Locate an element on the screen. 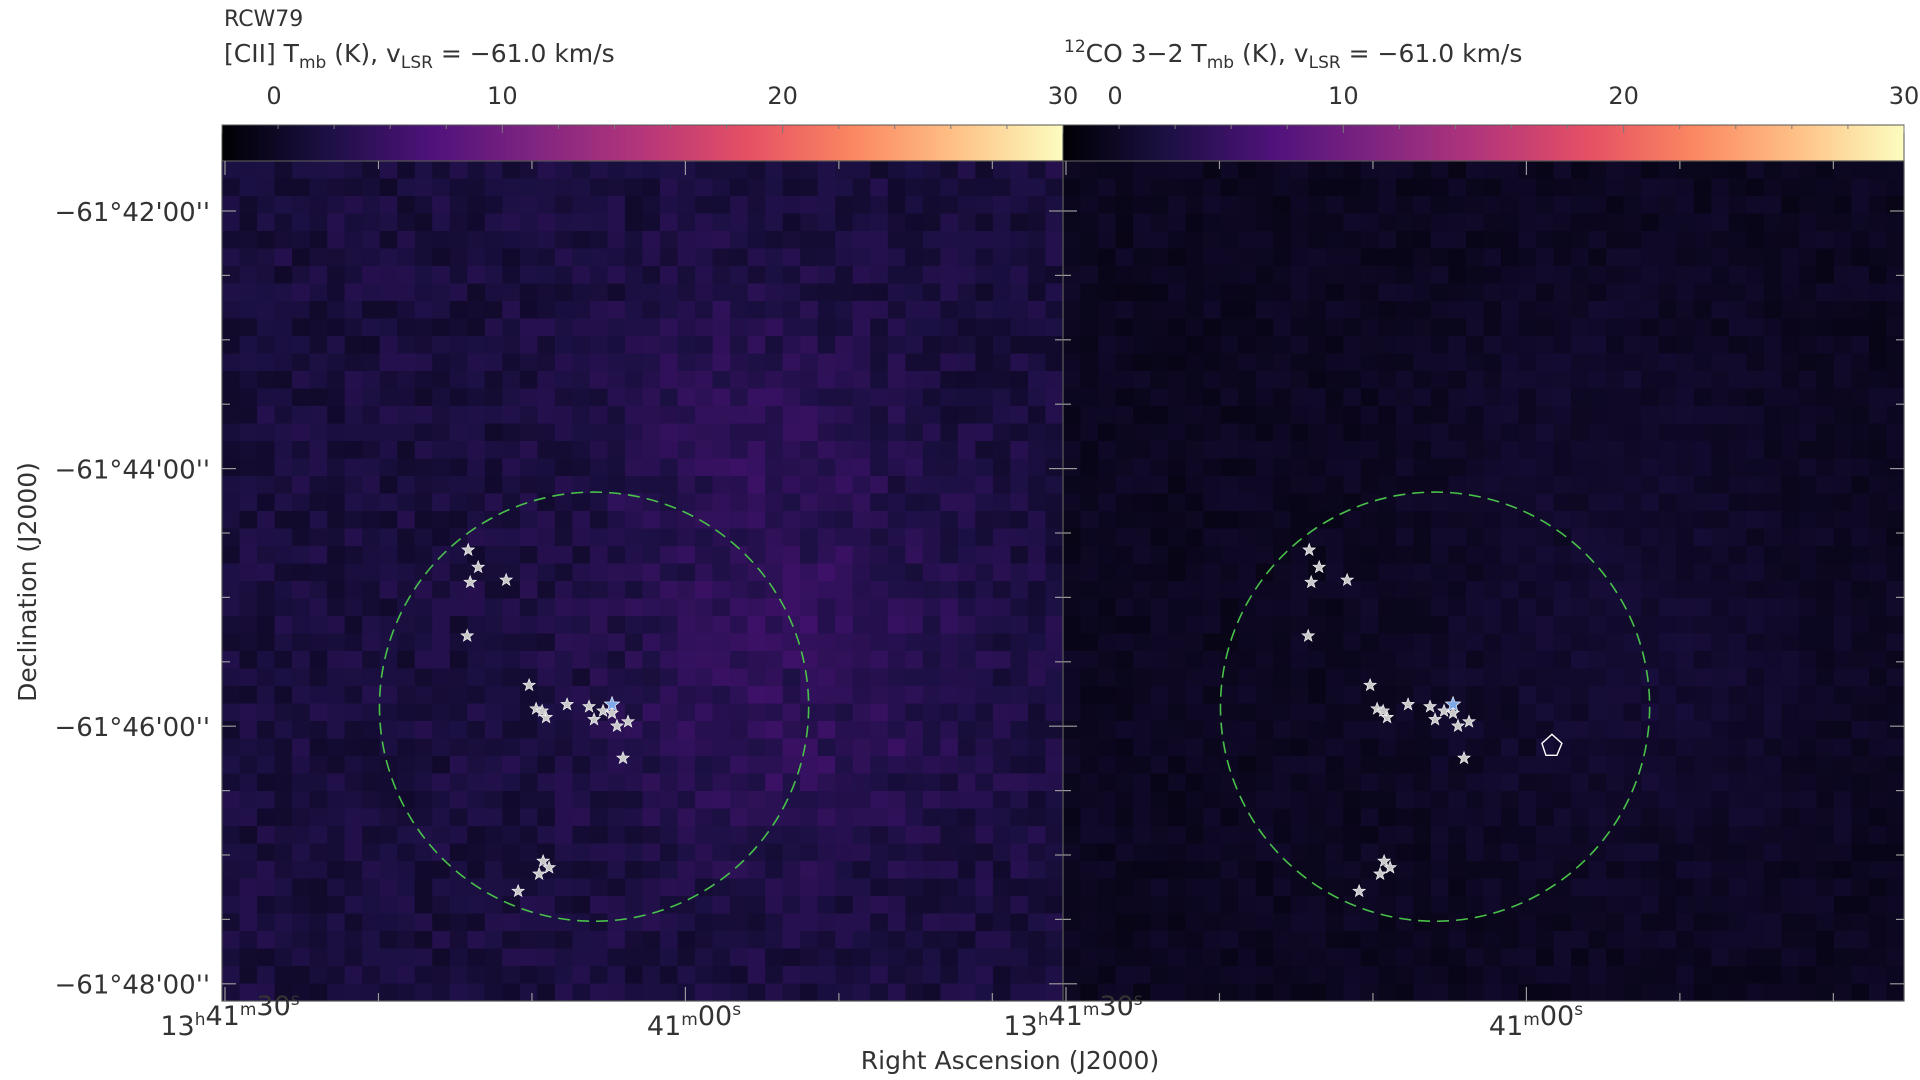  diamond-marker is located at coordinates (1552, 745).